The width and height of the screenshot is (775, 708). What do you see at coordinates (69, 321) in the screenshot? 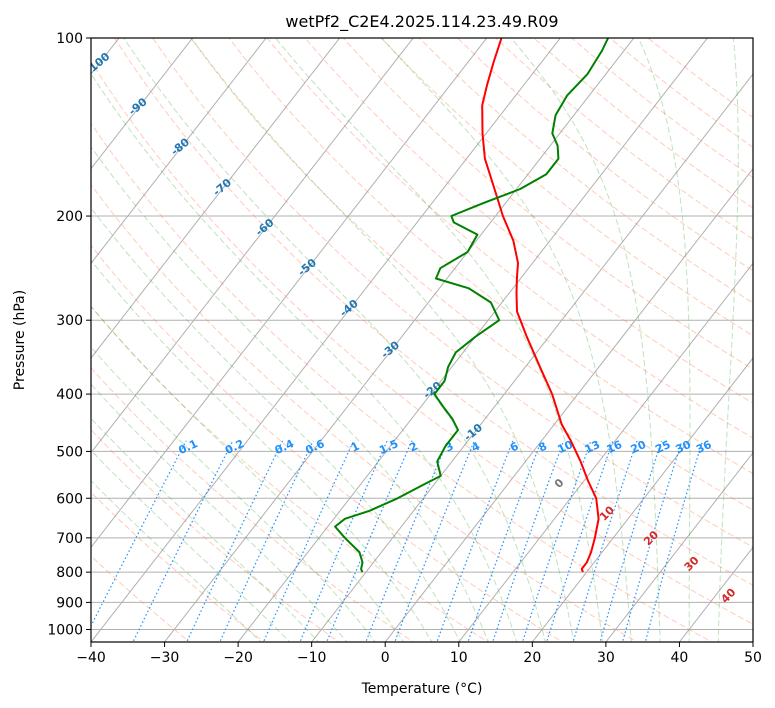
I see `y-tick-label: 300` at bounding box center [69, 321].